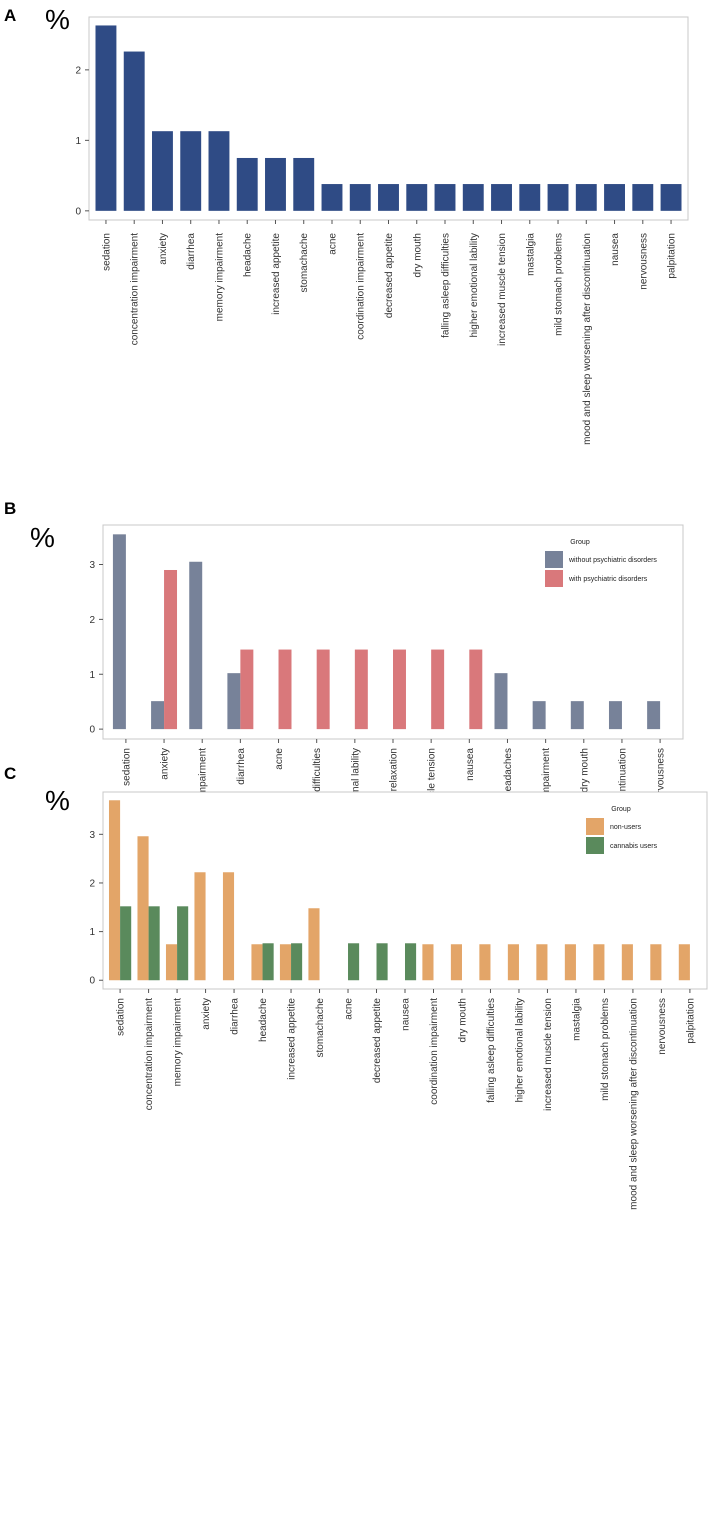 Image resolution: width=724 pixels, height=1537 pixels. What do you see at coordinates (57, 800) in the screenshot?
I see `y-unit-label: %` at bounding box center [57, 800].